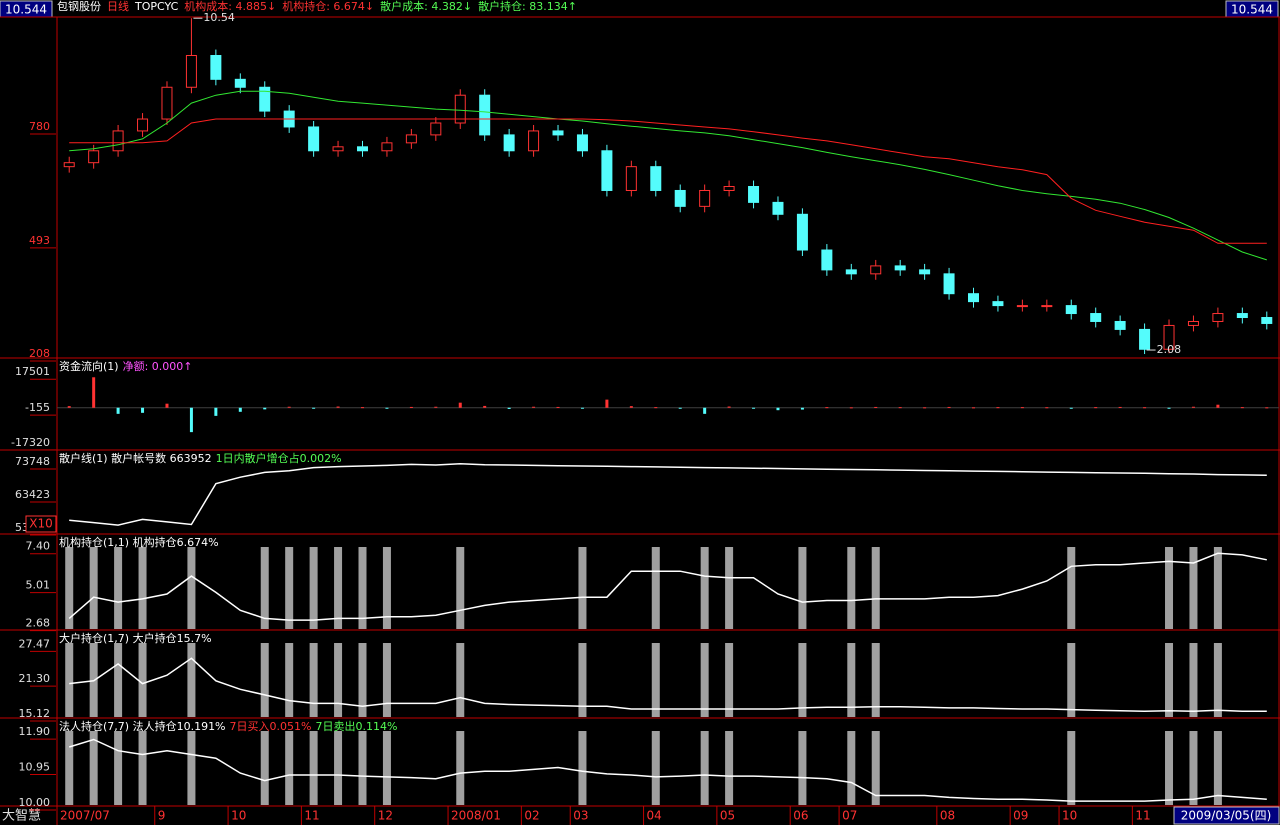  I want to click on panel-title-part: 机构持仓(1,1) 机构持仓6.674%, so click(139, 542).